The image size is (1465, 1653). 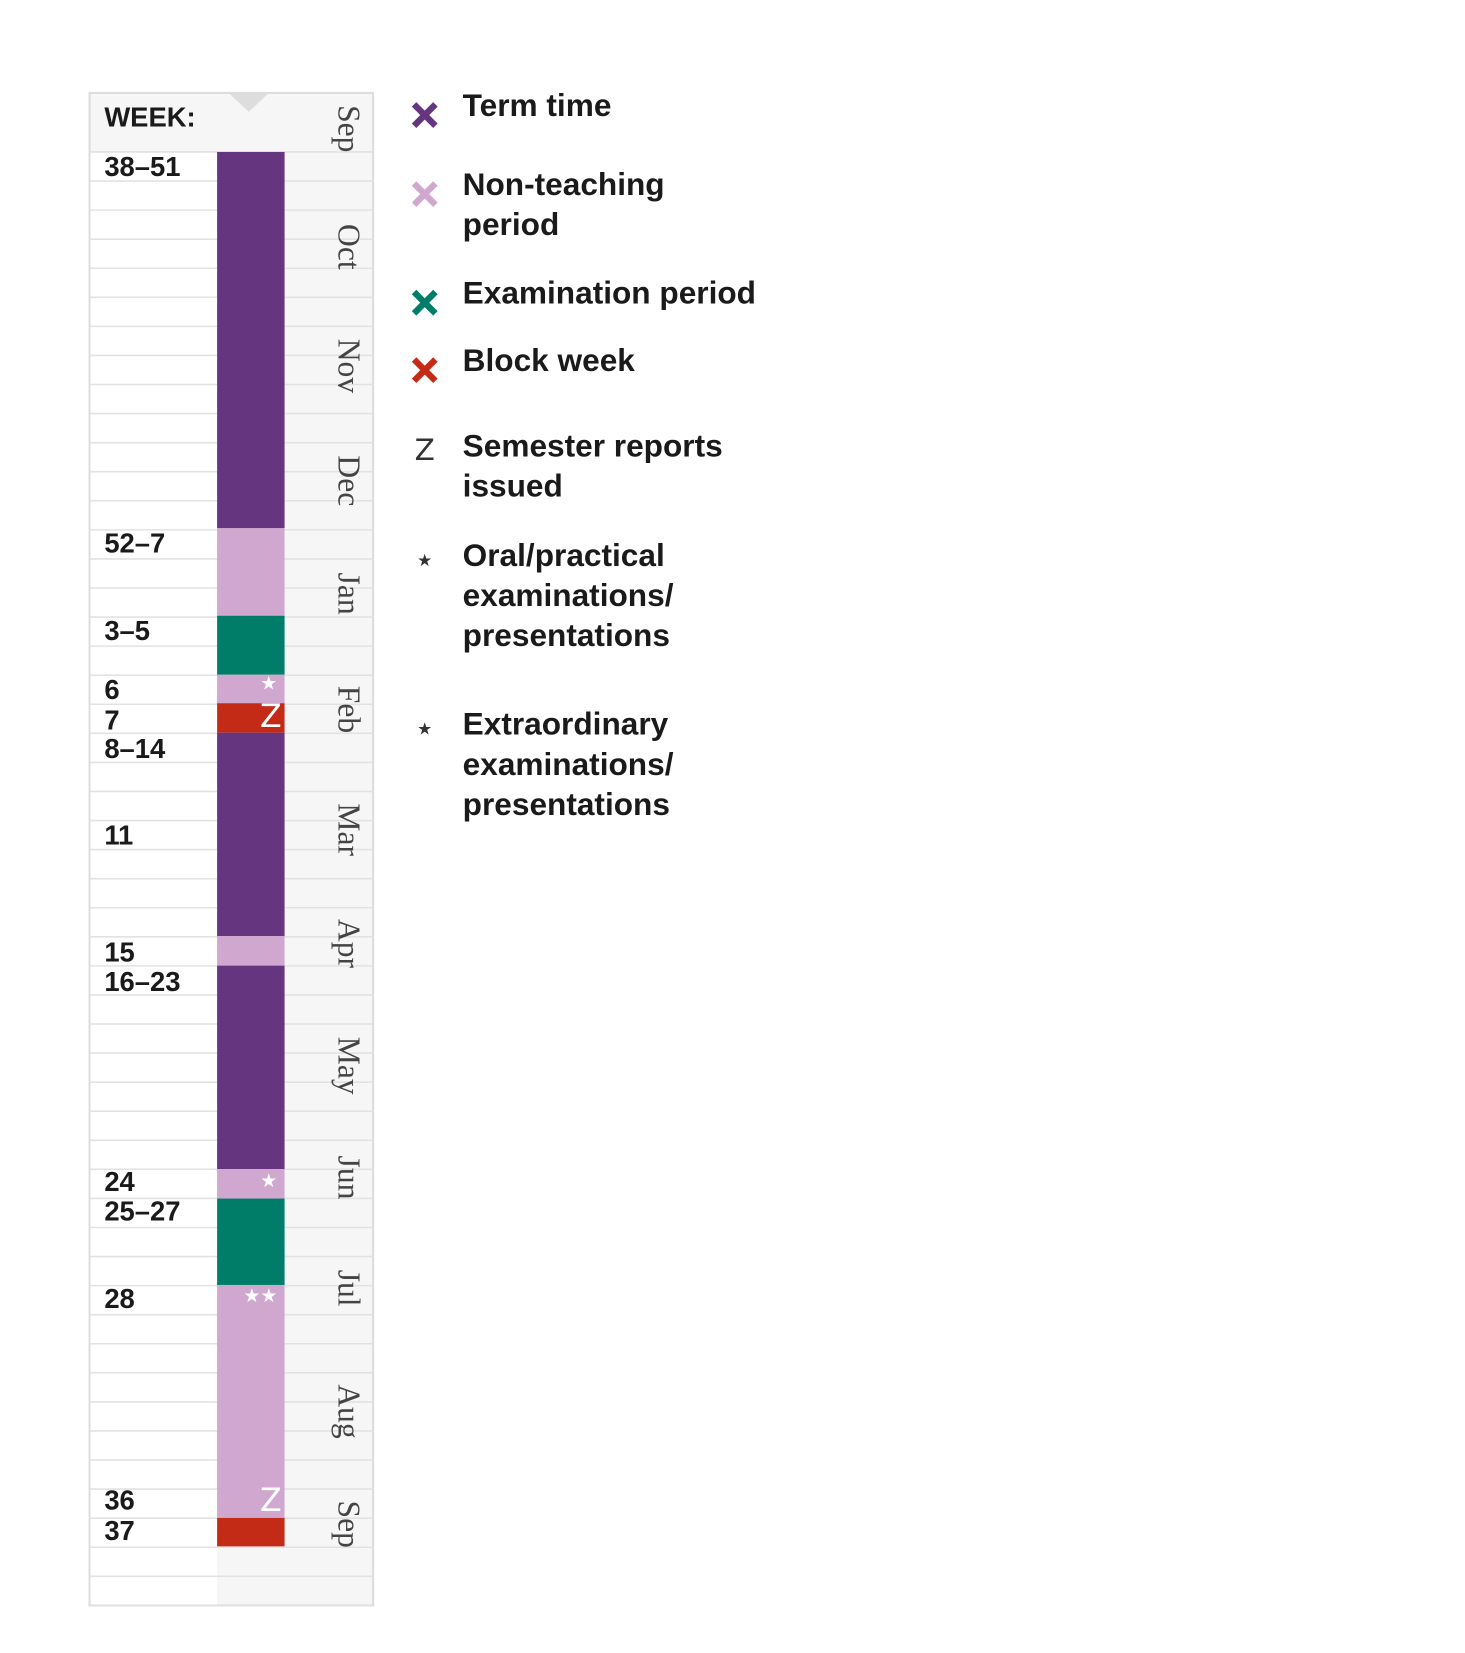 What do you see at coordinates (609, 293) in the screenshot?
I see `legend-text: Examination period` at bounding box center [609, 293].